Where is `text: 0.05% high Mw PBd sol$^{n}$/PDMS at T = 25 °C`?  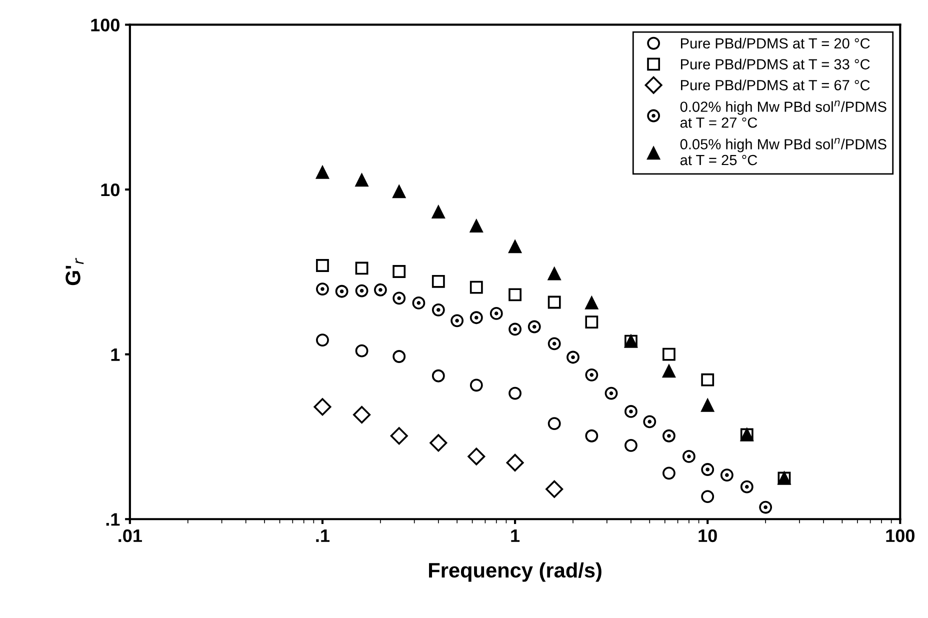
text: 0.05% high Mw PBd sol$^{n}$/PDMS at T = 25 °C is located at coordinates (783, 152).